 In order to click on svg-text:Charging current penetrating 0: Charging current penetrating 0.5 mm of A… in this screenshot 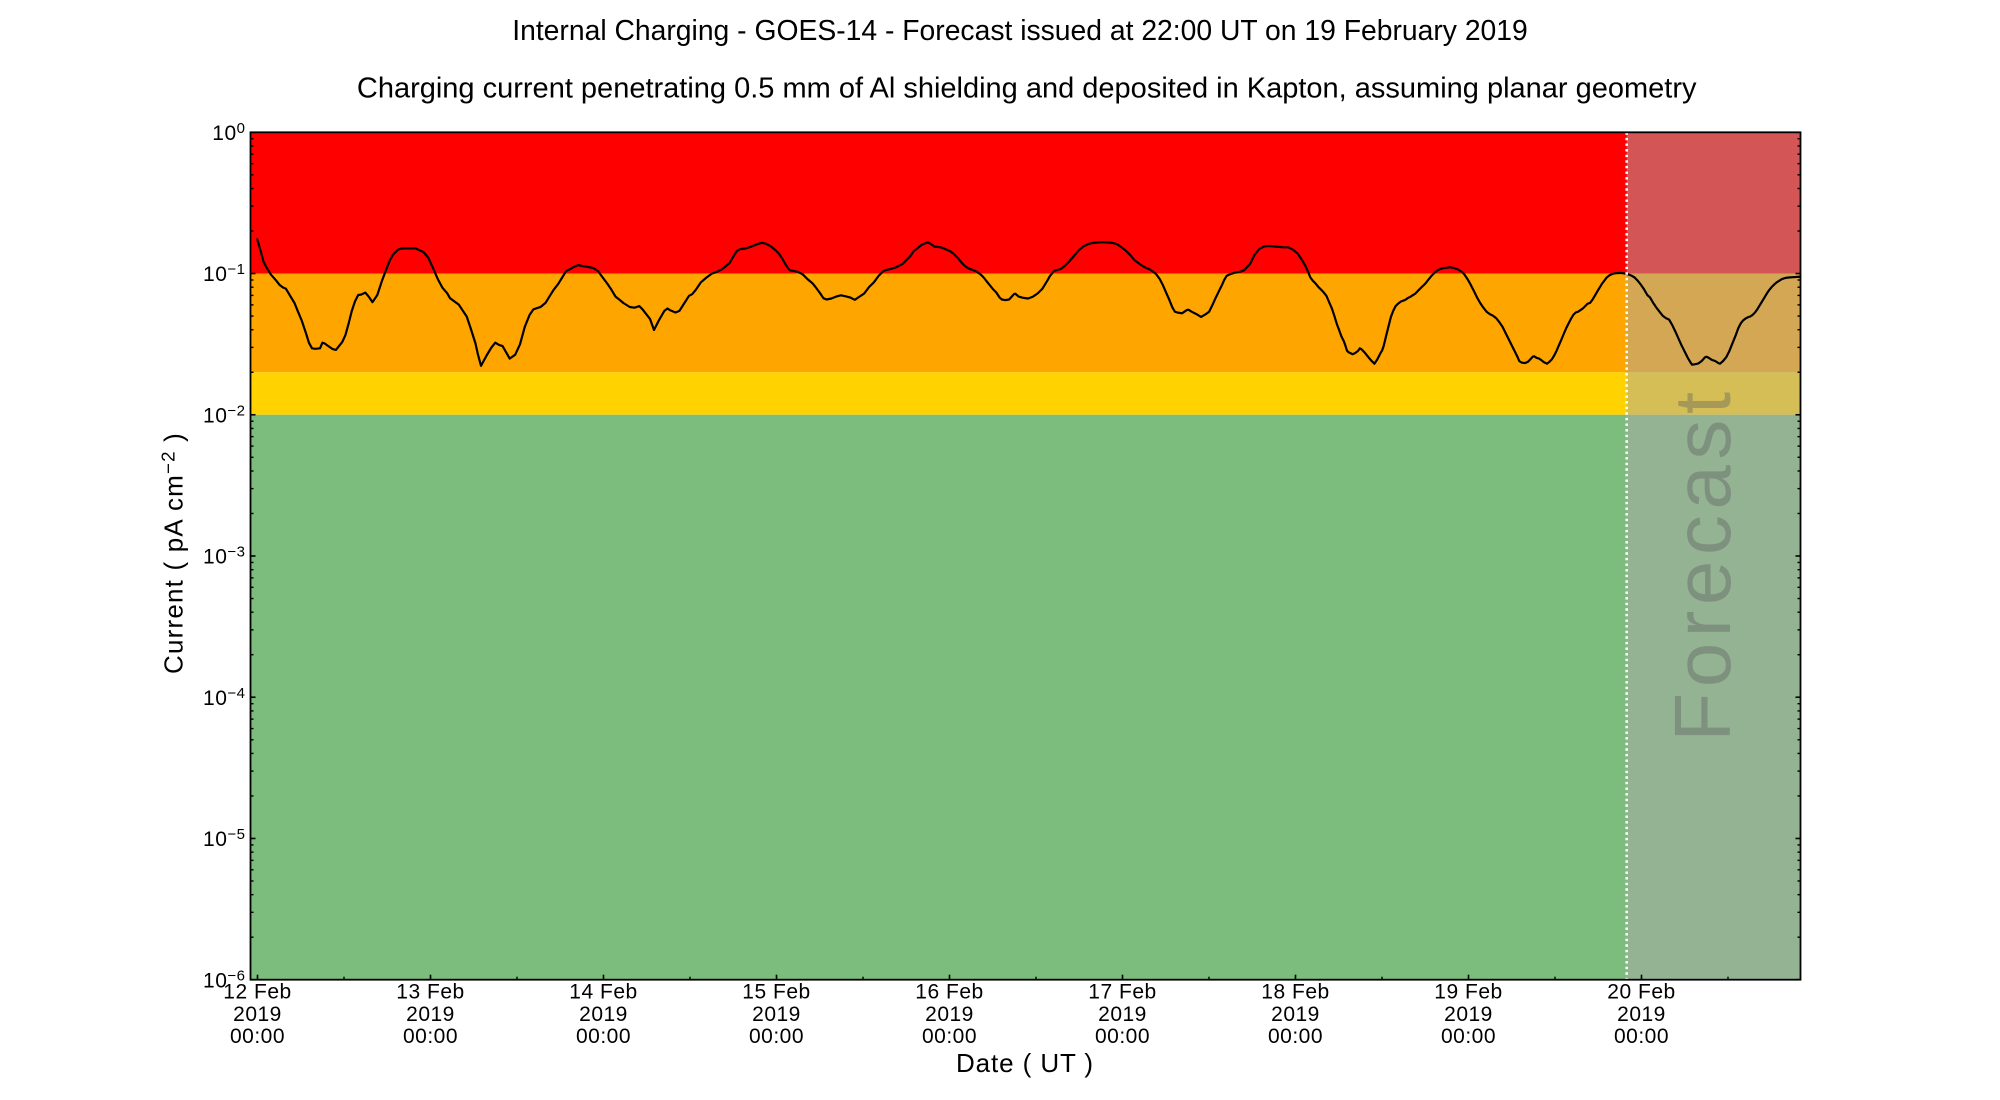, I will do `click(1027, 89)`.